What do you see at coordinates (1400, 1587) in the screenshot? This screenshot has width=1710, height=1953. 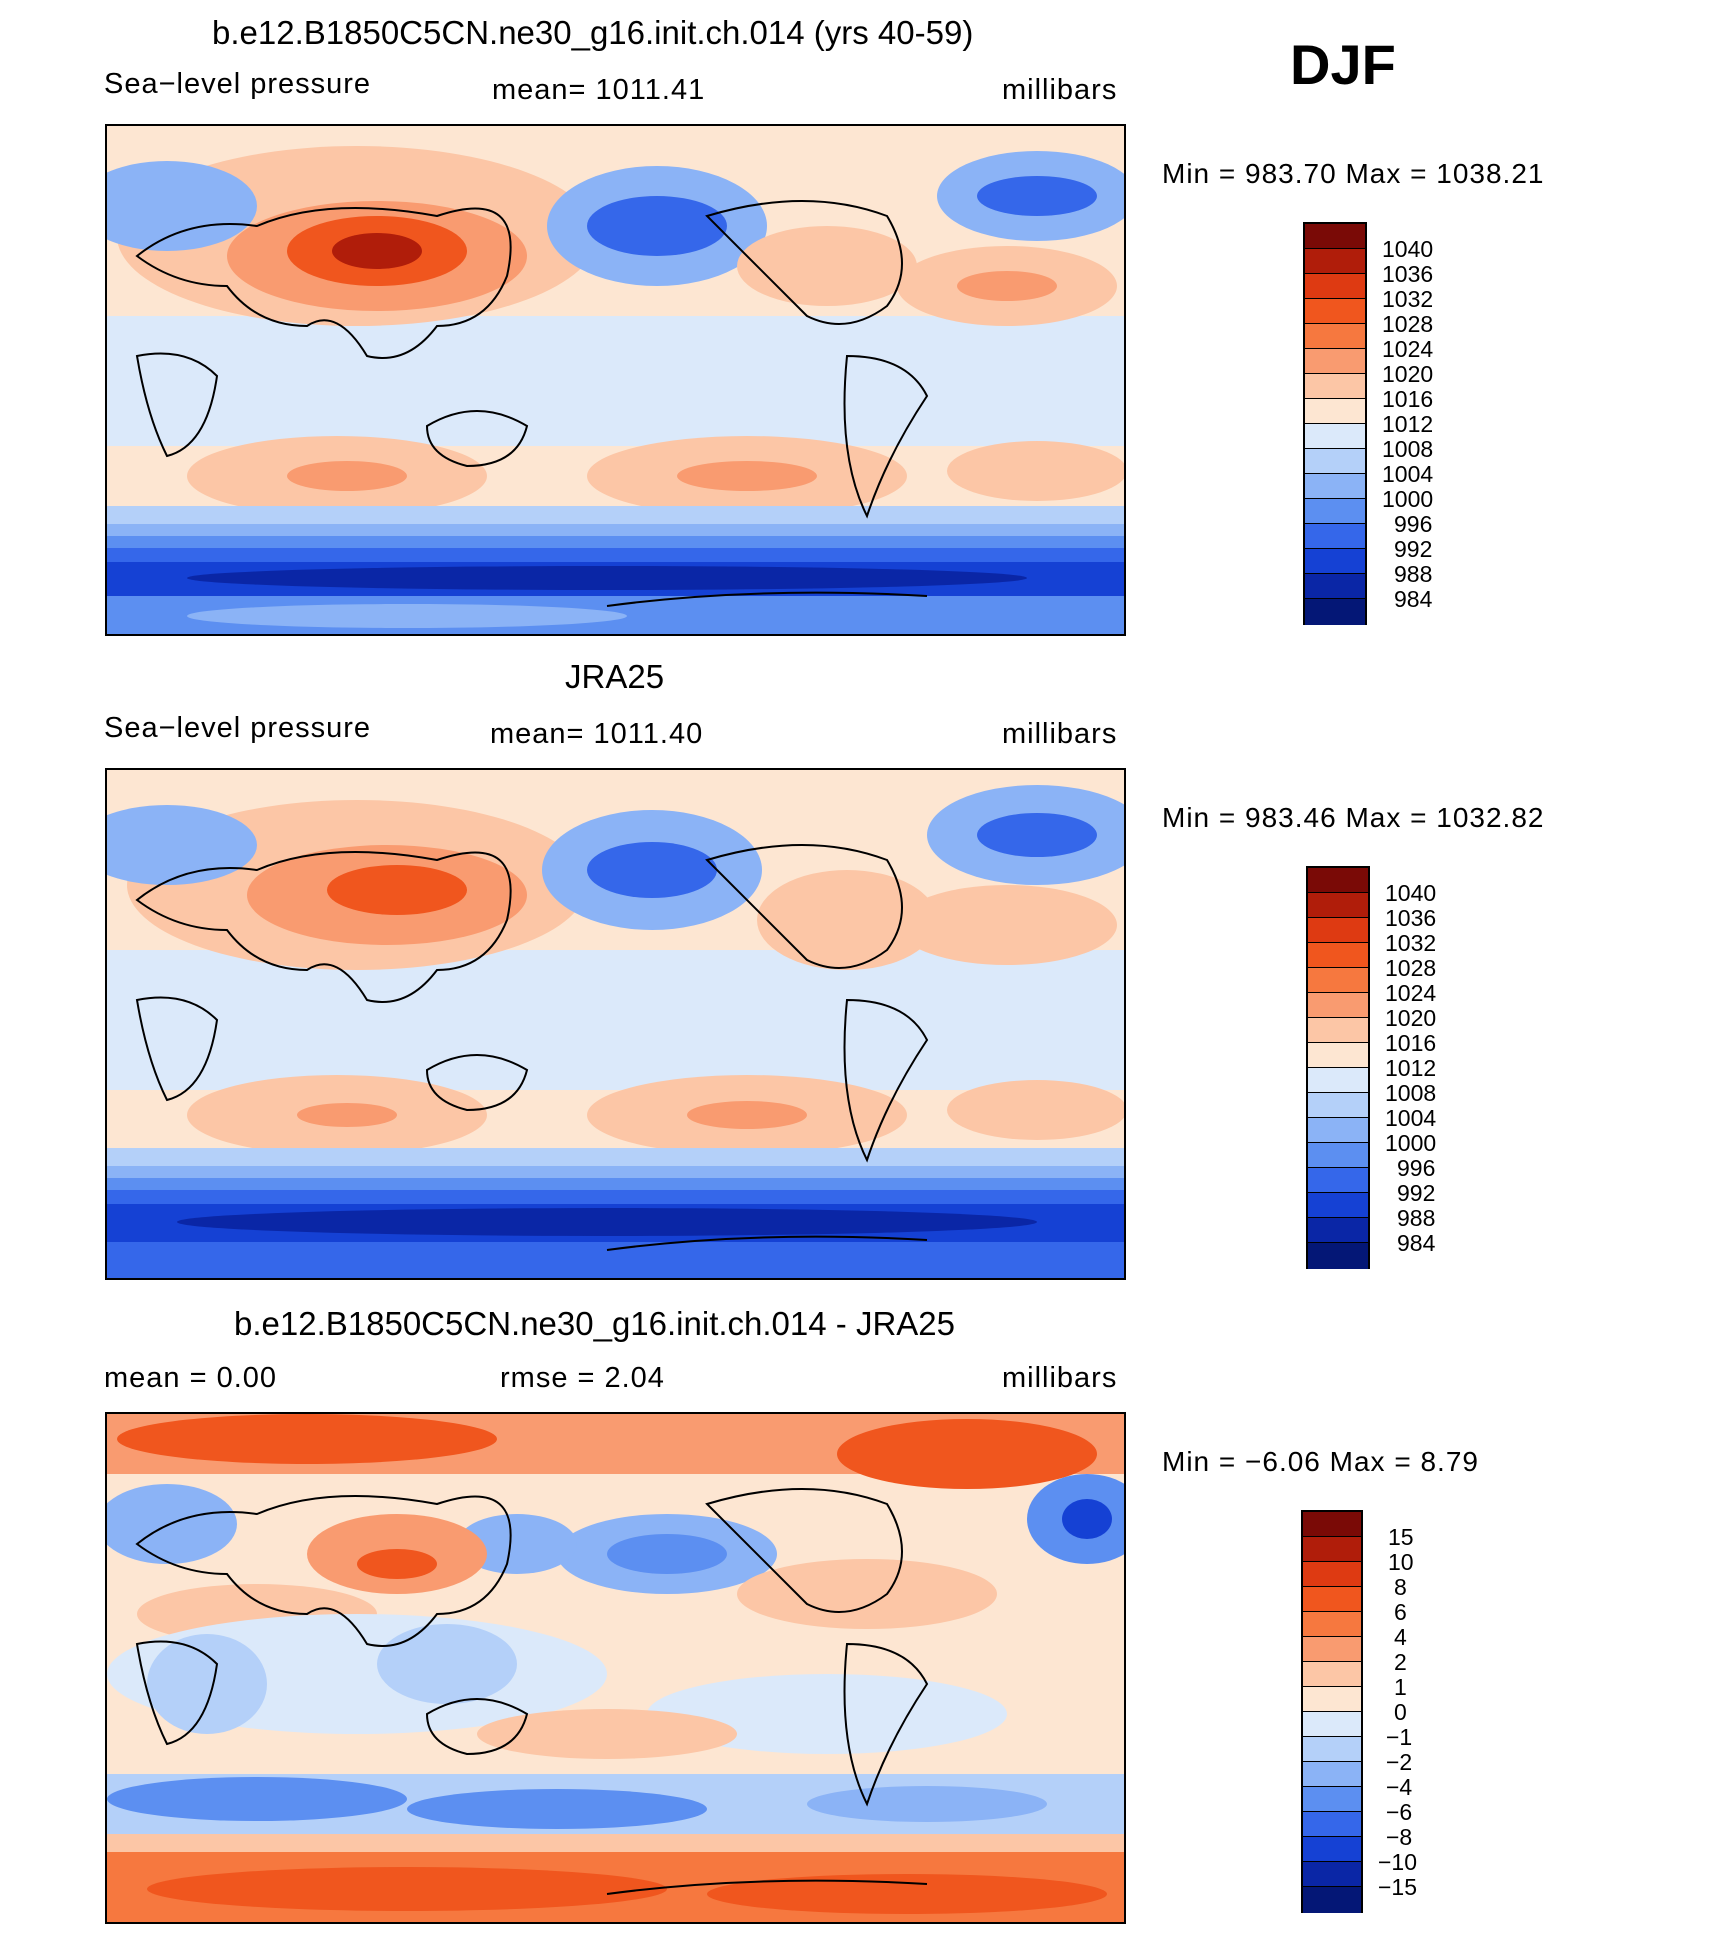 I see `colorbar-tick: 8` at bounding box center [1400, 1587].